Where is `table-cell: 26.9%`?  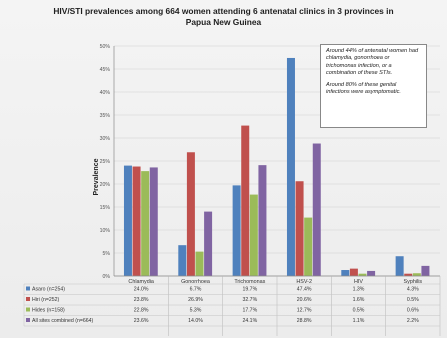
table-cell: 26.9% is located at coordinates (195, 300).